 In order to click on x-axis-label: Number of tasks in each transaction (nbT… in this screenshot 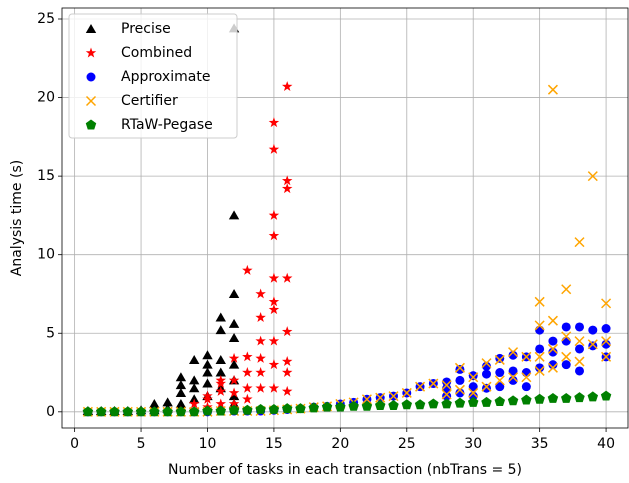, I will do `click(345, 470)`.